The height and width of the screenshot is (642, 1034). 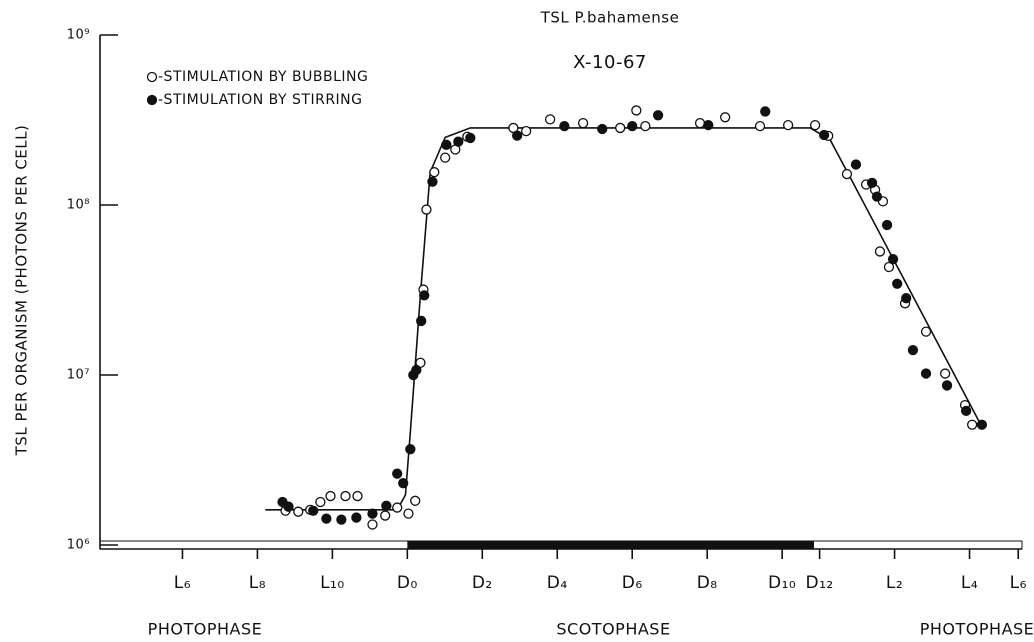 What do you see at coordinates (782, 583) in the screenshot?
I see `x-tick-label: D₁₀` at bounding box center [782, 583].